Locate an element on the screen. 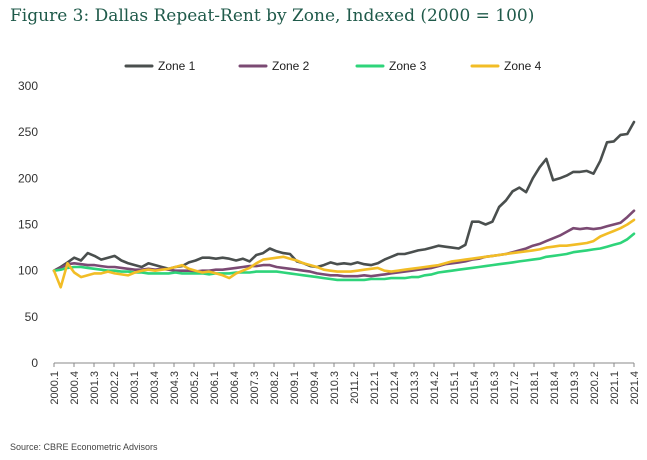  x-tick-label: 2012.1 is located at coordinates (375, 388).